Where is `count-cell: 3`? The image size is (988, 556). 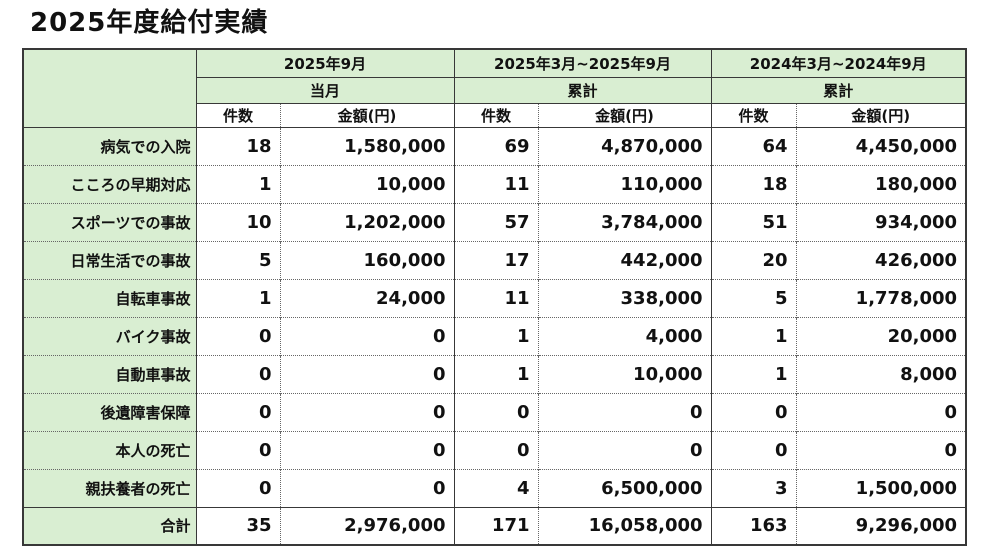
count-cell: 3 is located at coordinates (753, 487).